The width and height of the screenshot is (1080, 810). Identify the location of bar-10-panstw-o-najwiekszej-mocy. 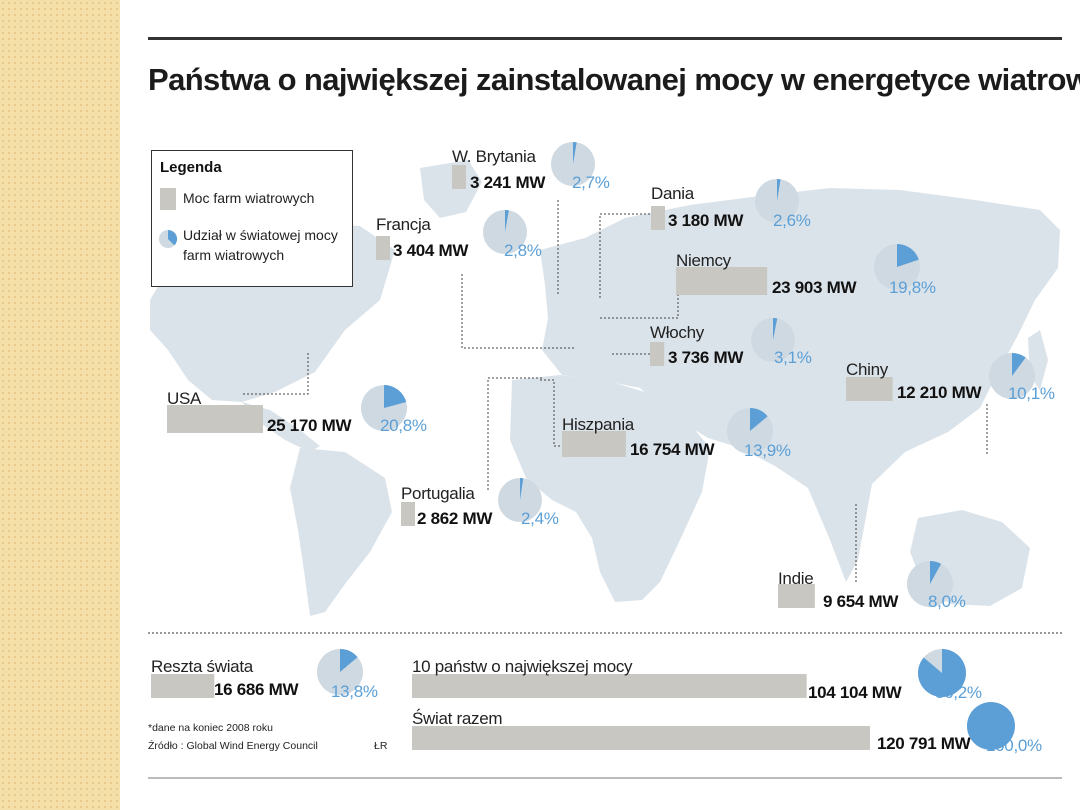
(609, 686).